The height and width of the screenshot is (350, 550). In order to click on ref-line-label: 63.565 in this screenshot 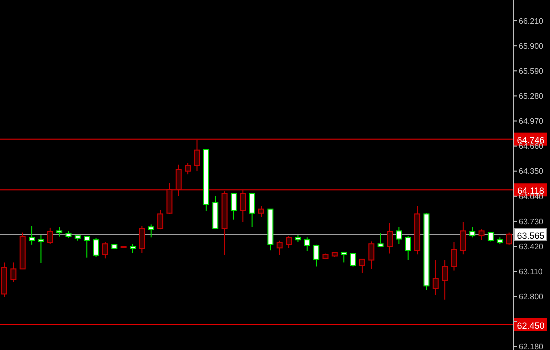, I will do `click(531, 235)`.